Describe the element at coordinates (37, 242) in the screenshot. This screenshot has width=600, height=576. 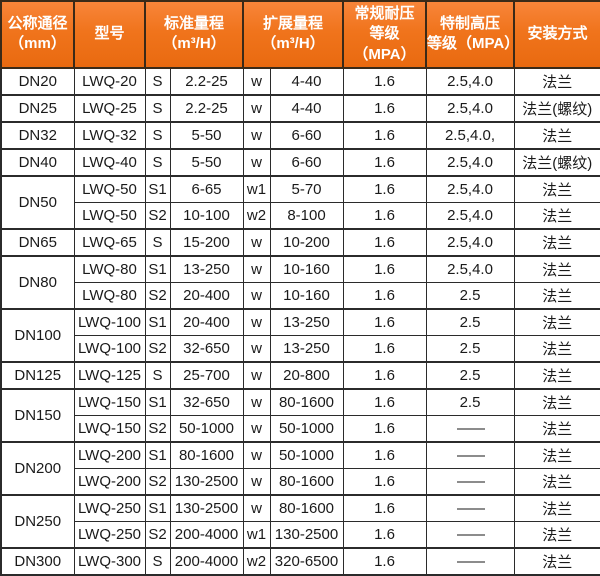
I see `cell-nominal-diameter: DN65` at that location.